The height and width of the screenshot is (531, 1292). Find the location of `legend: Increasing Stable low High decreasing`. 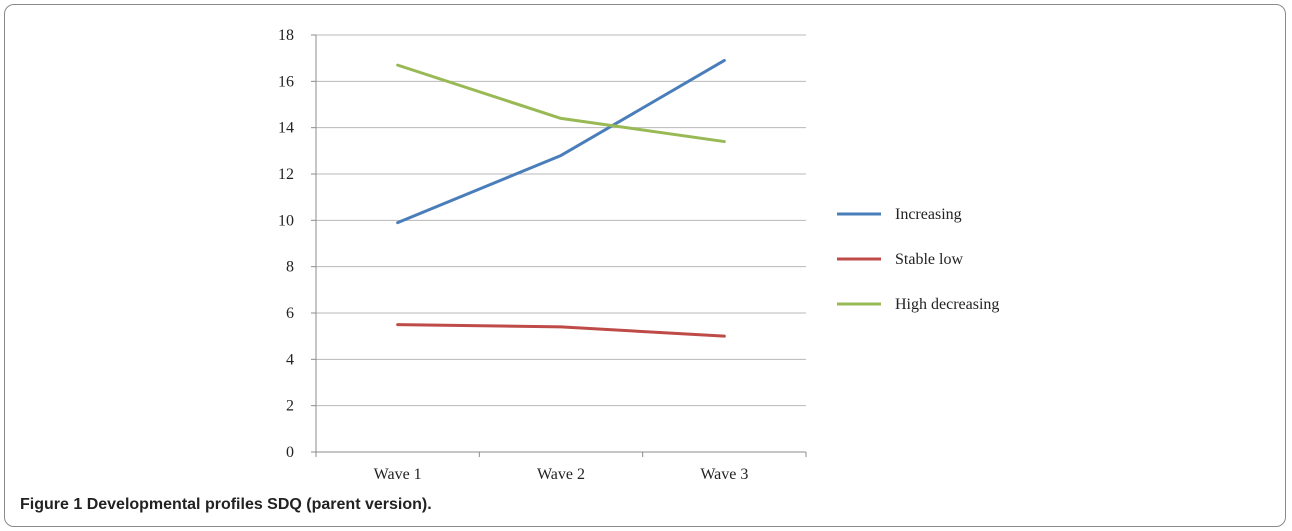

legend: Increasing Stable low High decreasing is located at coordinates (918, 259).